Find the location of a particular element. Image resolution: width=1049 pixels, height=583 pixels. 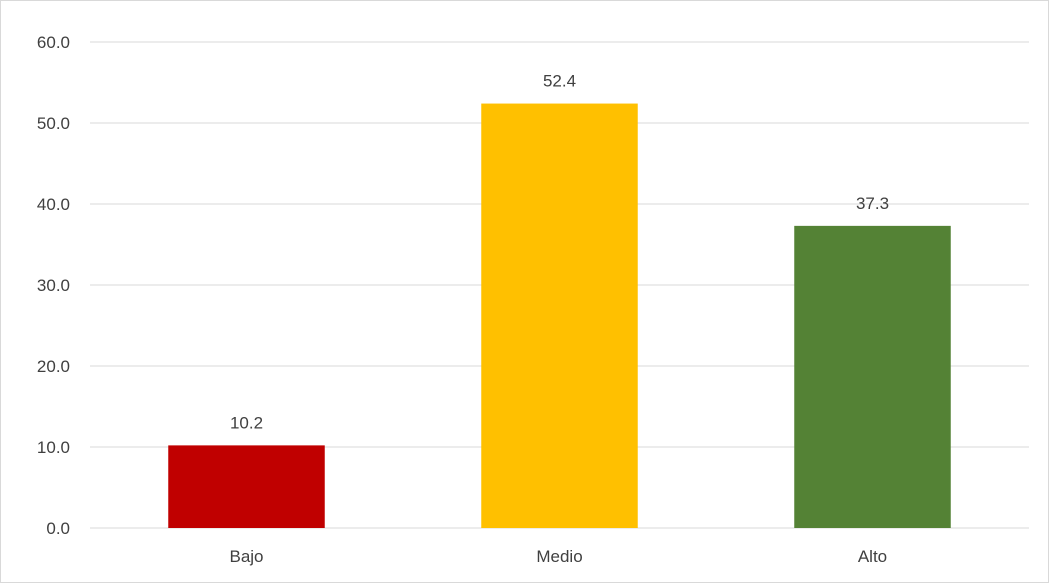

bar-medio is located at coordinates (559, 315).